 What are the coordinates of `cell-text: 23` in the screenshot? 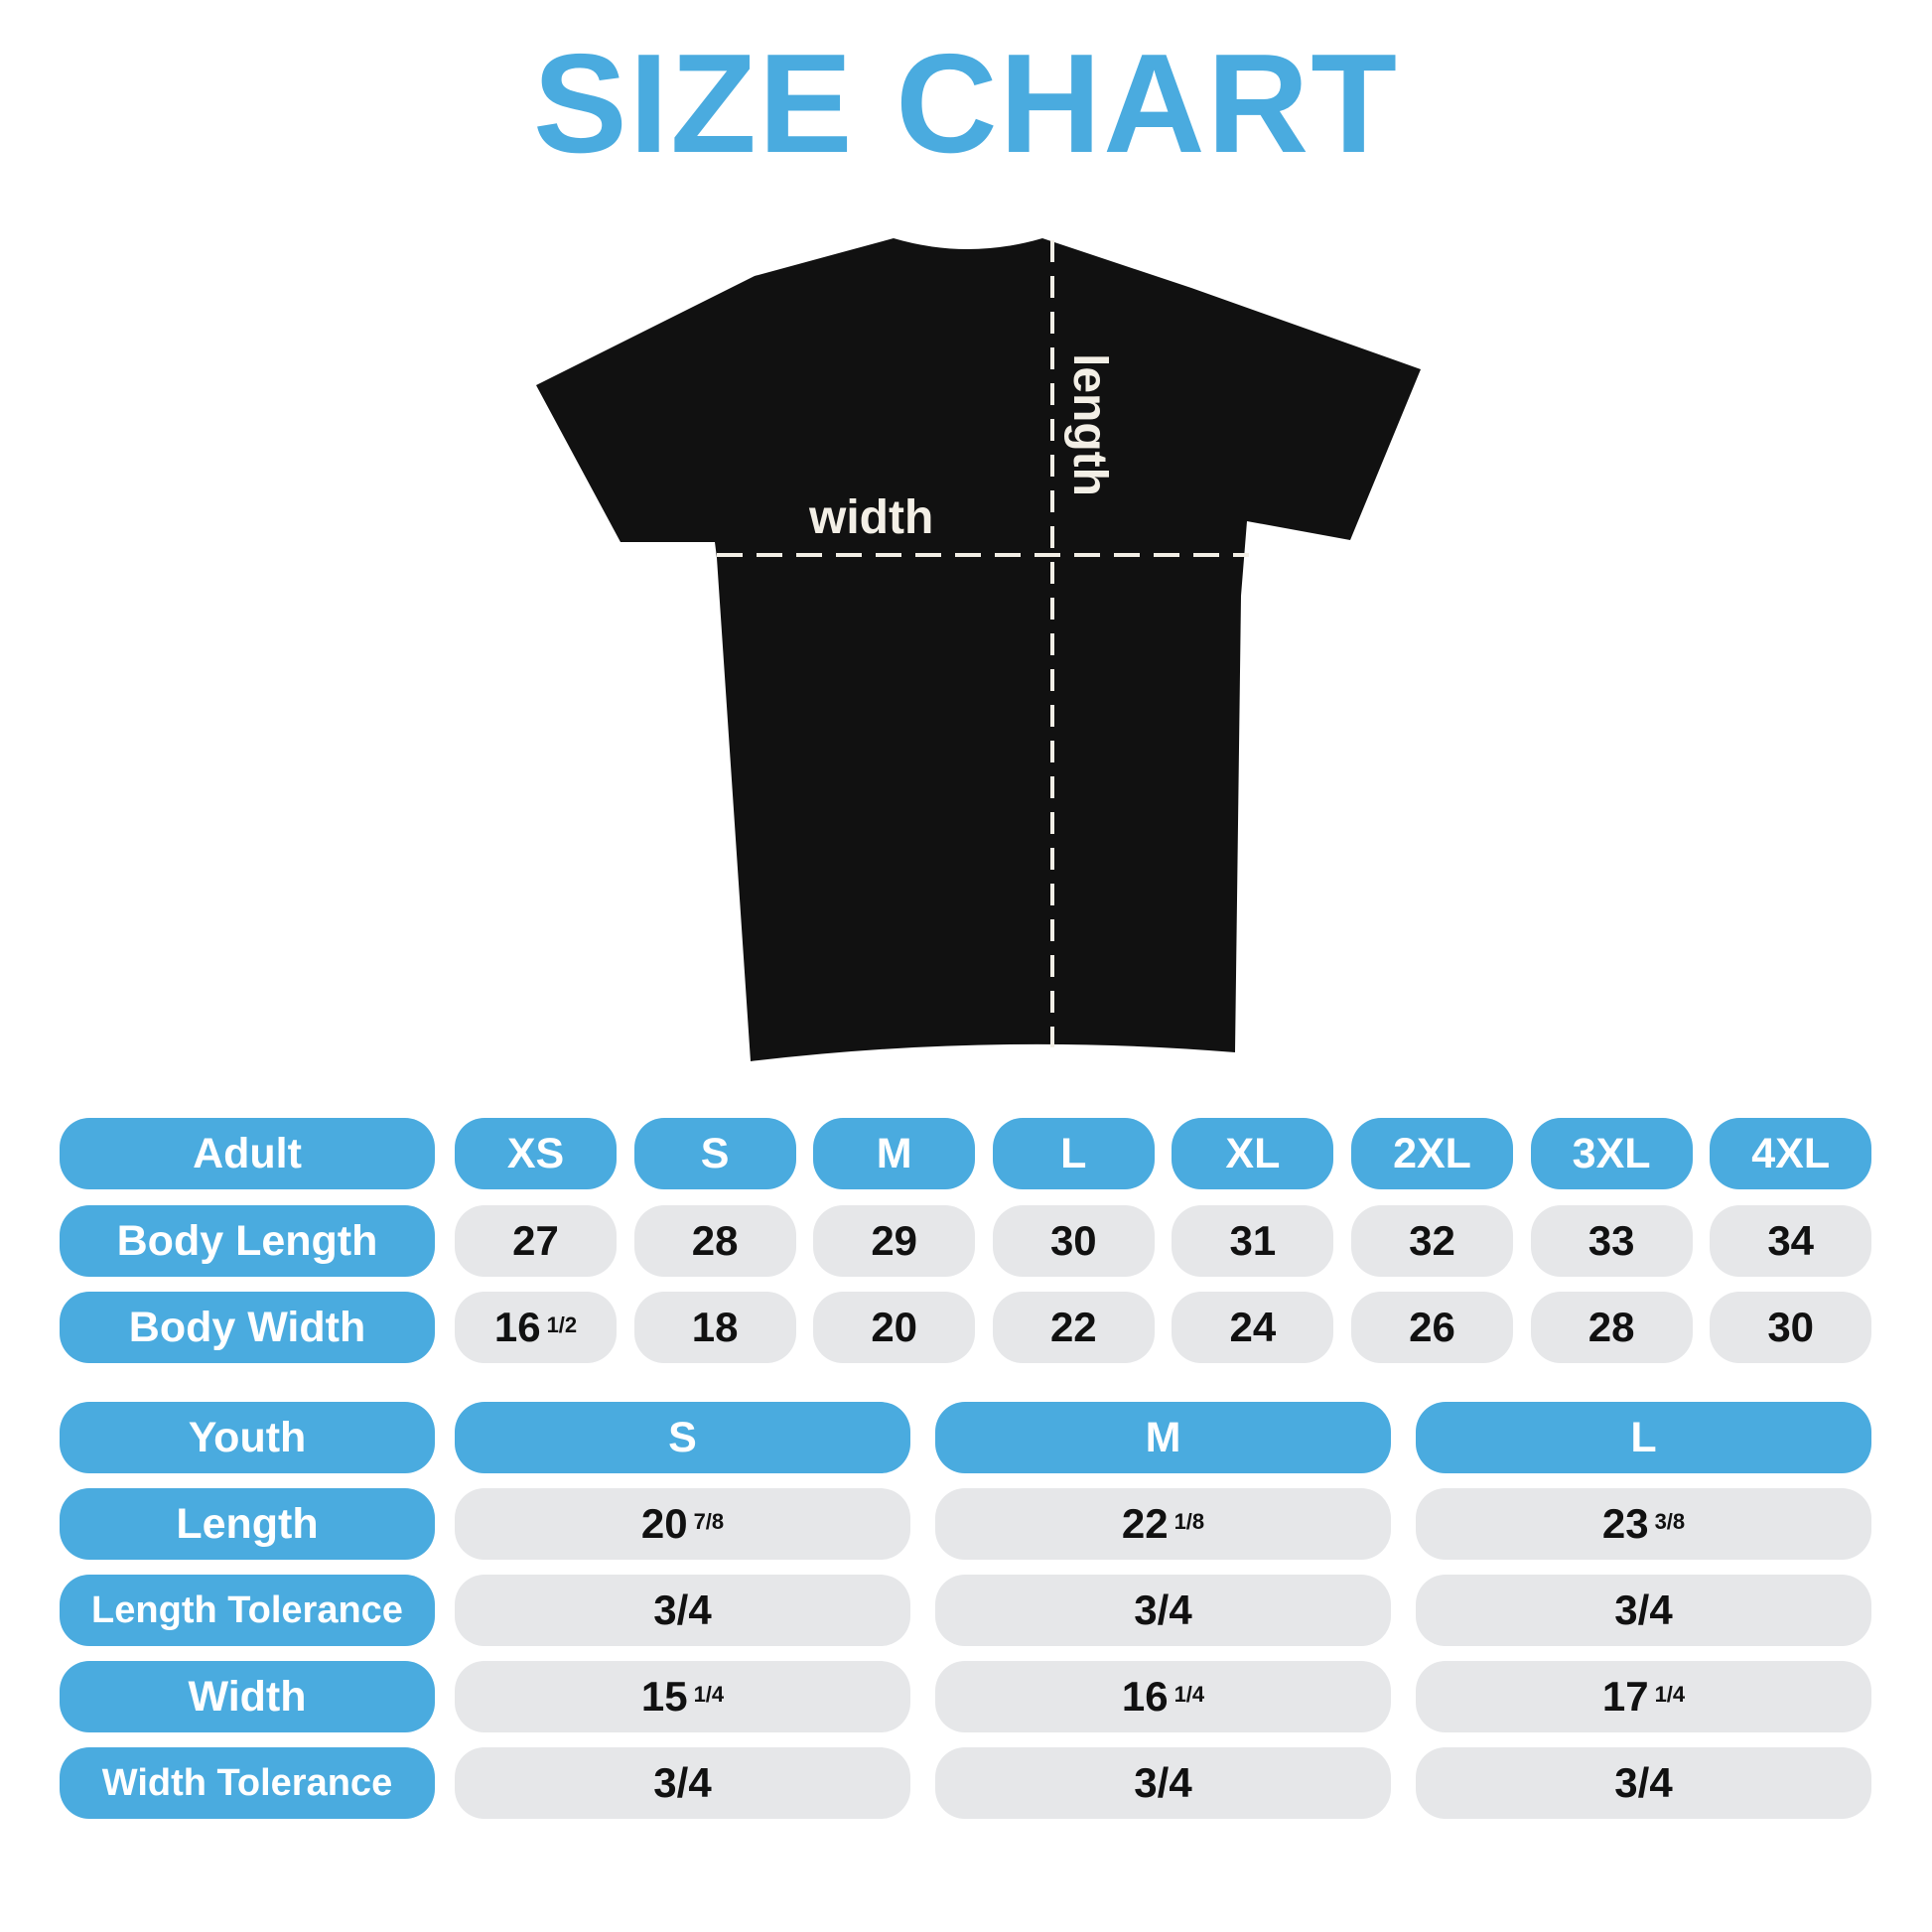 It's located at (1625, 1523).